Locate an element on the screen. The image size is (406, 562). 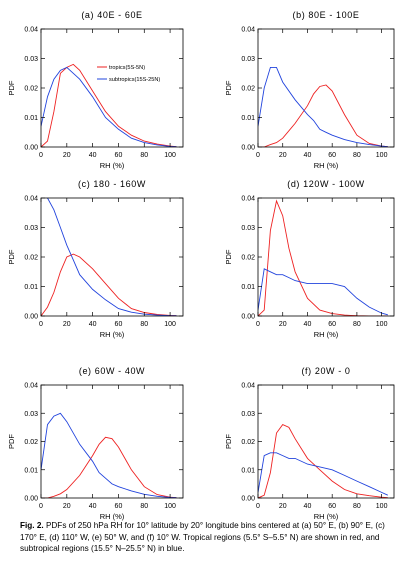
x-tick-label-a: 0 is located at coordinates (41, 155).